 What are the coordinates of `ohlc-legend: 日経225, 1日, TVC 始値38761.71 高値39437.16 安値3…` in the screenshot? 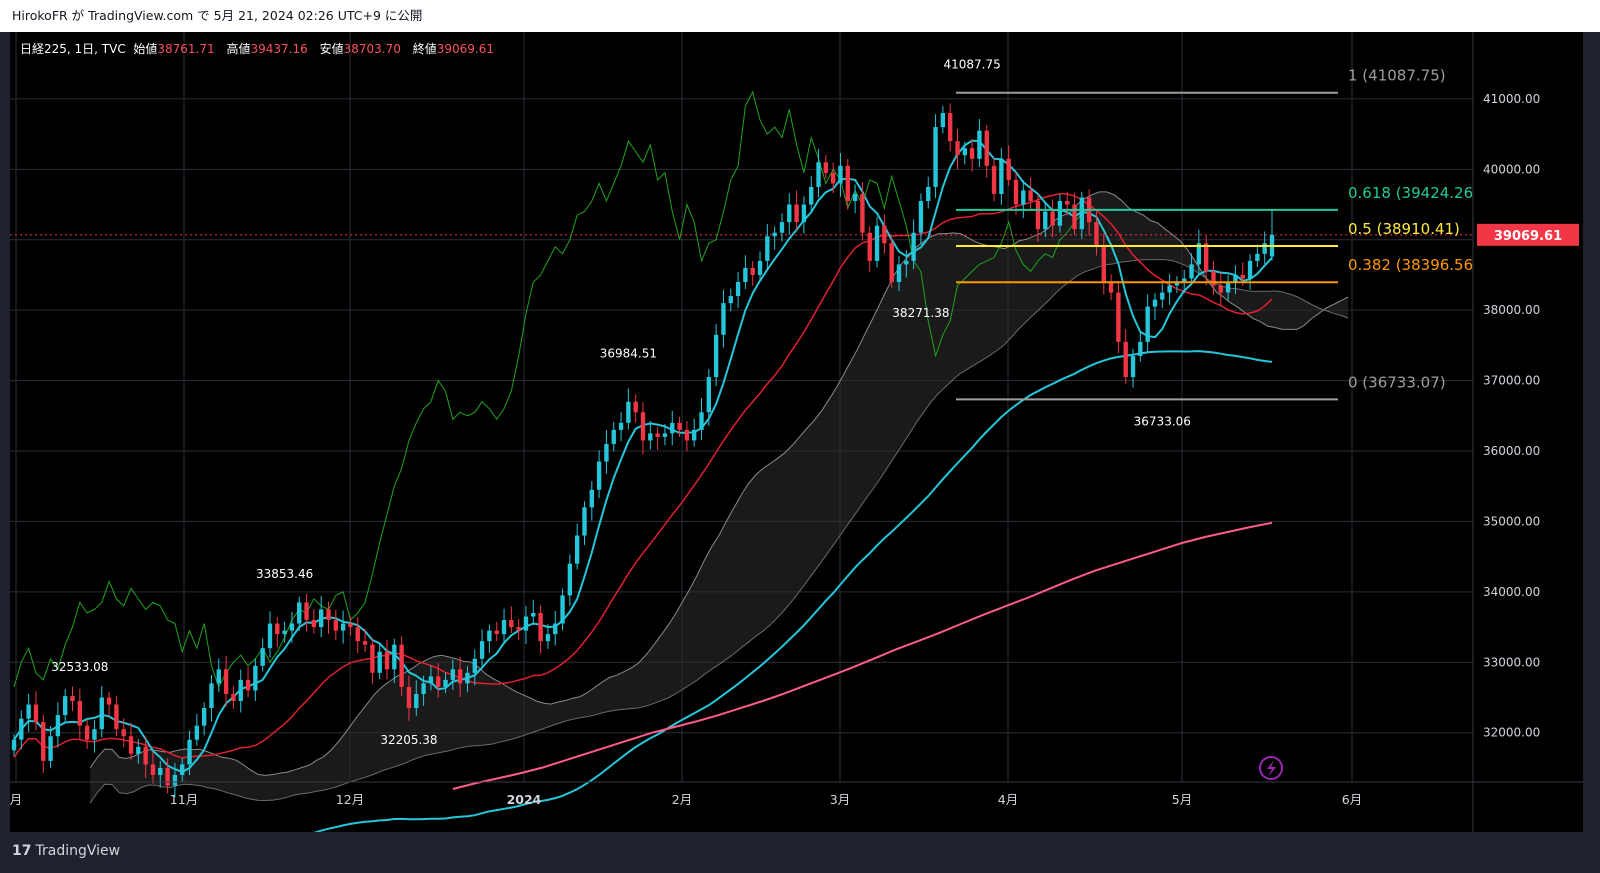 It's located at (261, 48).